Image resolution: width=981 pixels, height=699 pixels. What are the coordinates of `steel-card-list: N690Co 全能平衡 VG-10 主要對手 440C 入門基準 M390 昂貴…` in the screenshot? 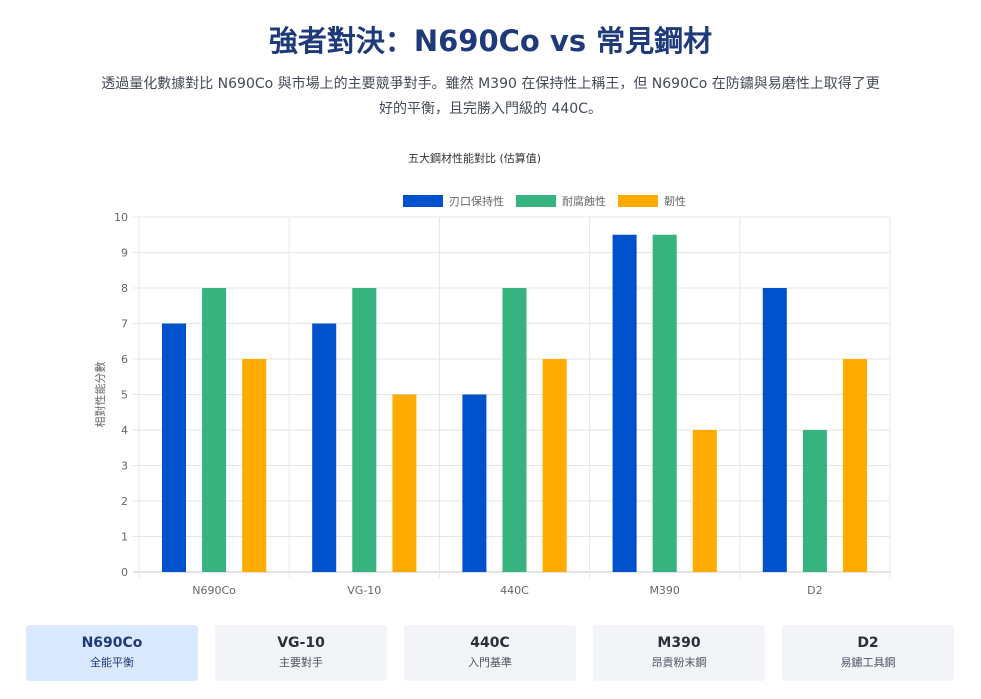 It's located at (490, 653).